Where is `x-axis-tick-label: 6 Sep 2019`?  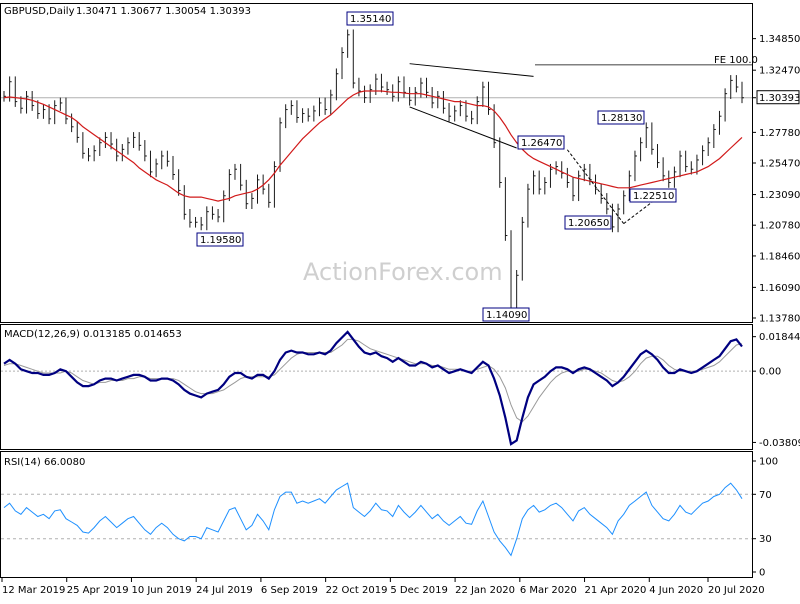
x-axis-tick-label: 6 Sep 2019 is located at coordinates (289, 590).